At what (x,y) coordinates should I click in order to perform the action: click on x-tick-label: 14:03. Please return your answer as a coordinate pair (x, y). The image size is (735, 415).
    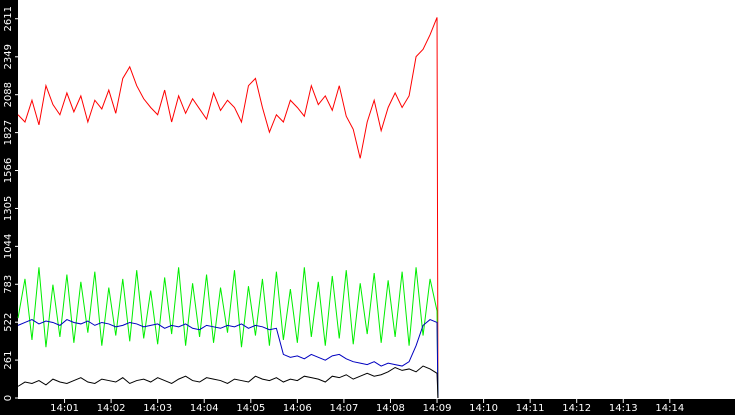
    Looking at the image, I should click on (157, 408).